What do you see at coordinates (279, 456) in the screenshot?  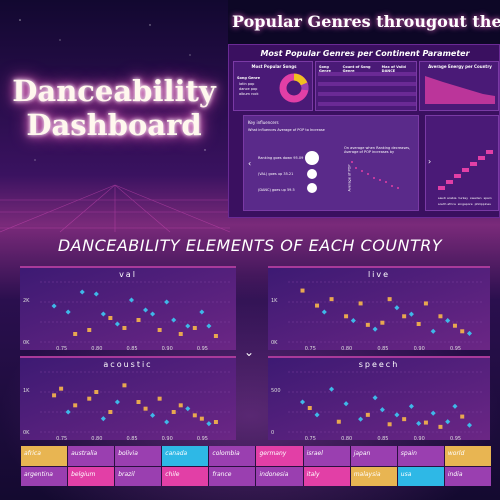 I see `country-germany: germany` at bounding box center [279, 456].